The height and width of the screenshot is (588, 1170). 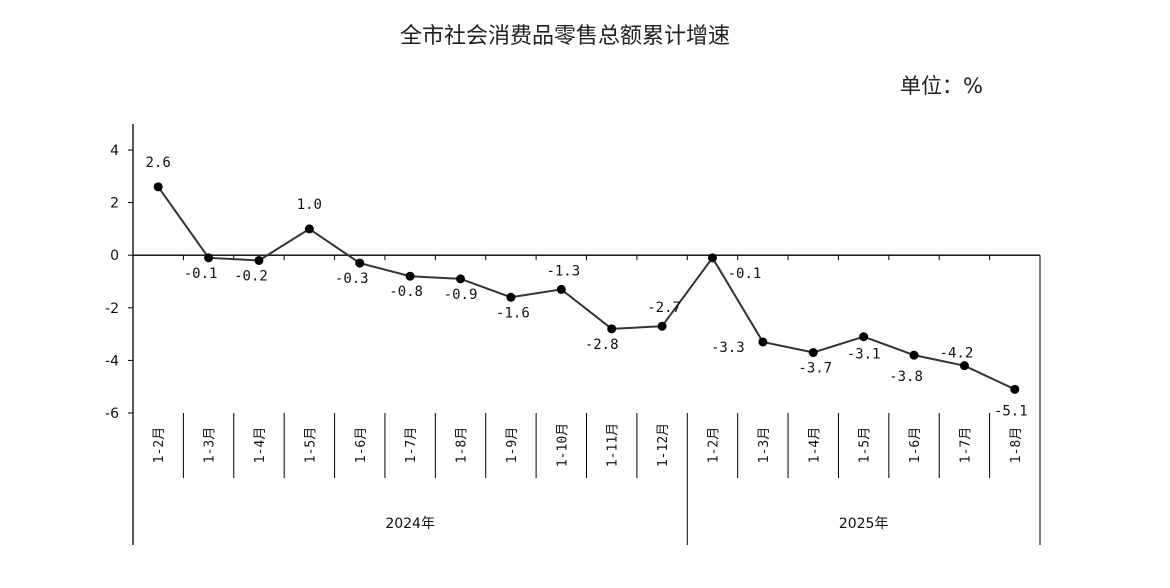 What do you see at coordinates (815, 369) in the screenshot?
I see `data-label: -3.7` at bounding box center [815, 369].